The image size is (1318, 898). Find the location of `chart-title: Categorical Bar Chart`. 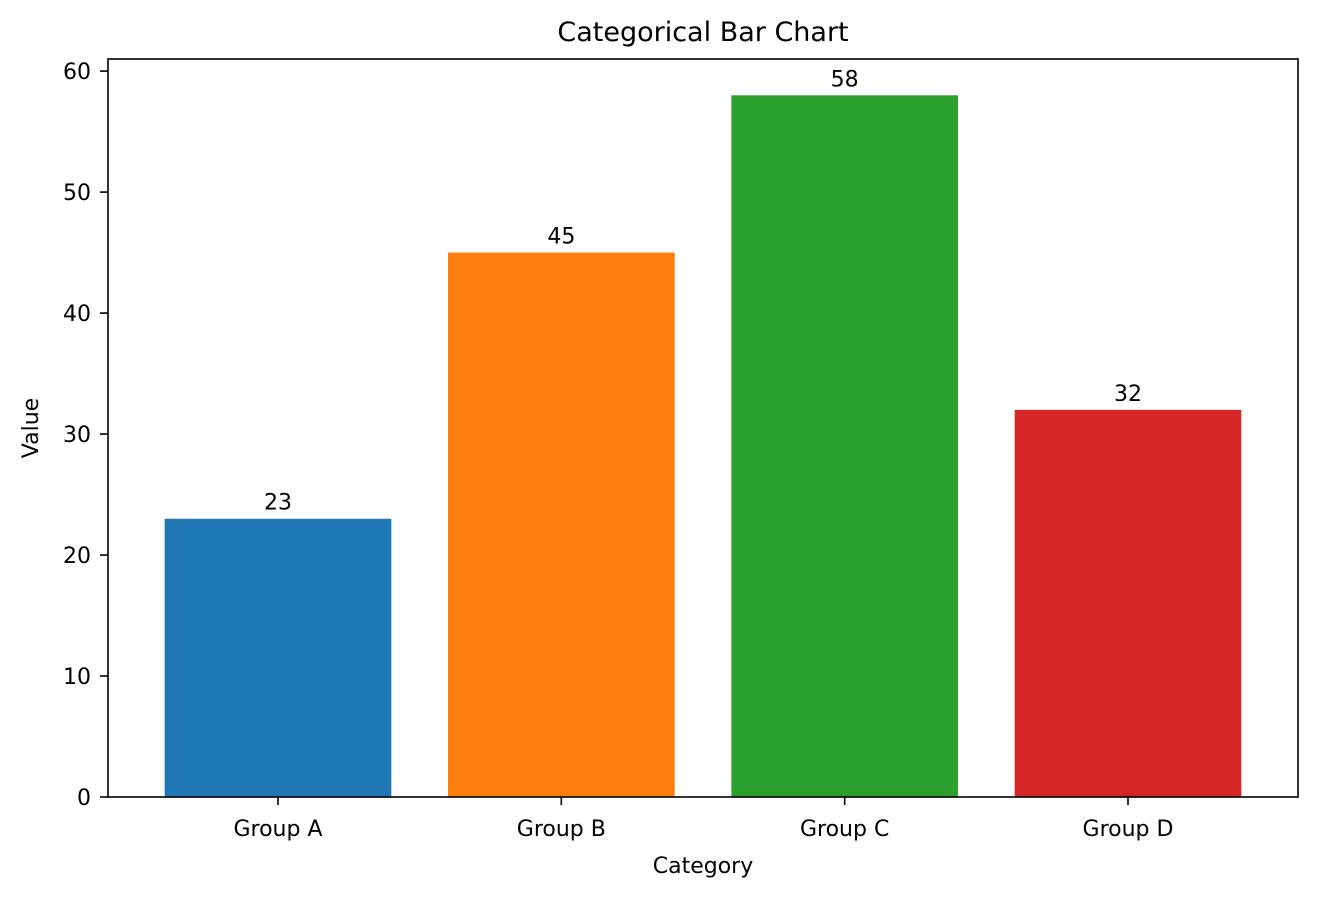

chart-title: Categorical Bar Chart is located at coordinates (702, 32).